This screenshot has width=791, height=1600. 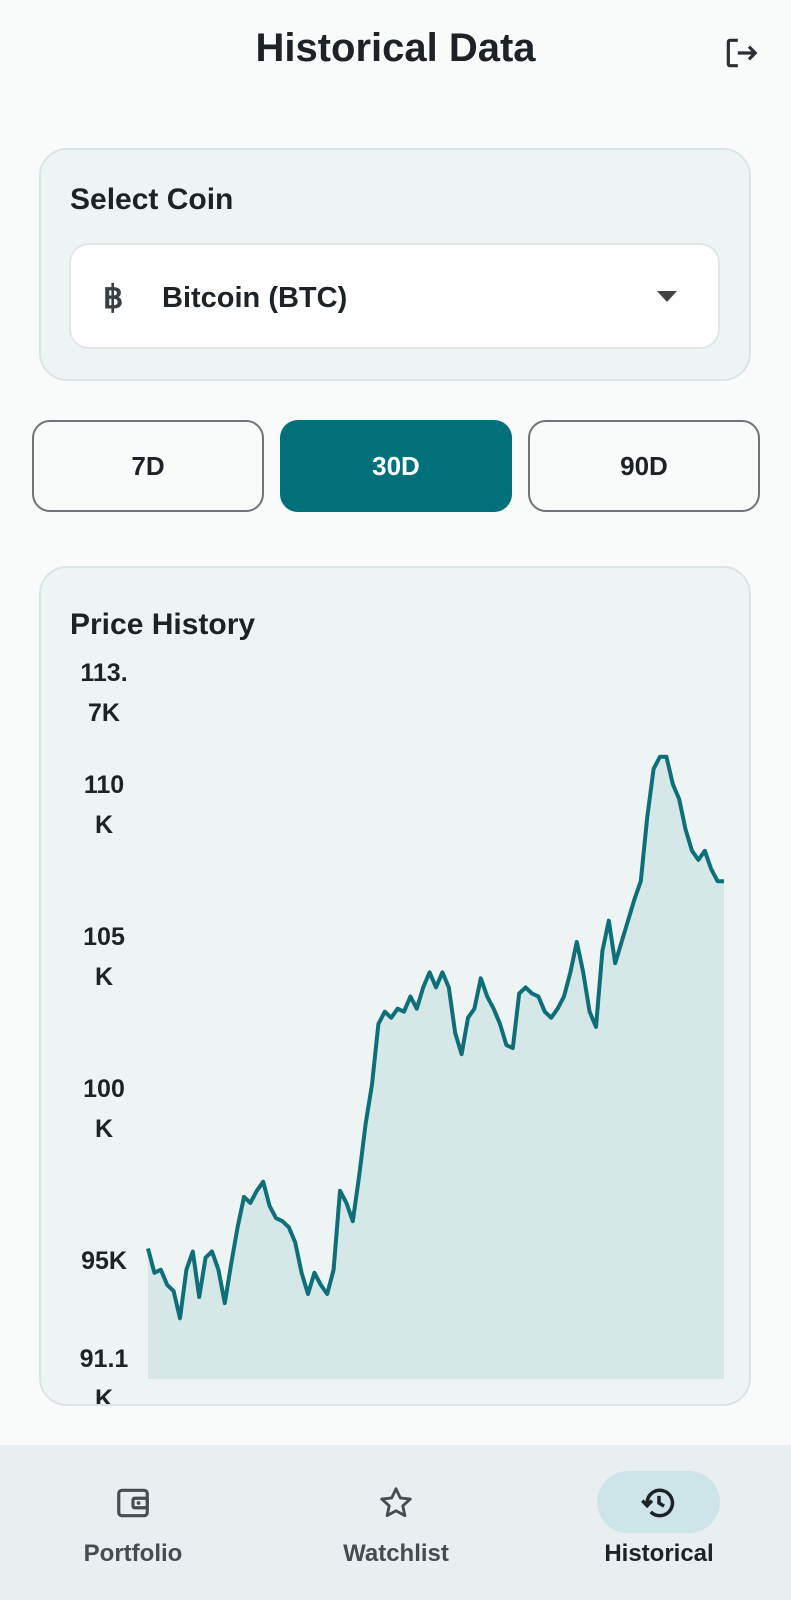 What do you see at coordinates (104, 1375) in the screenshot?
I see `y-tick-label: 91.1K` at bounding box center [104, 1375].